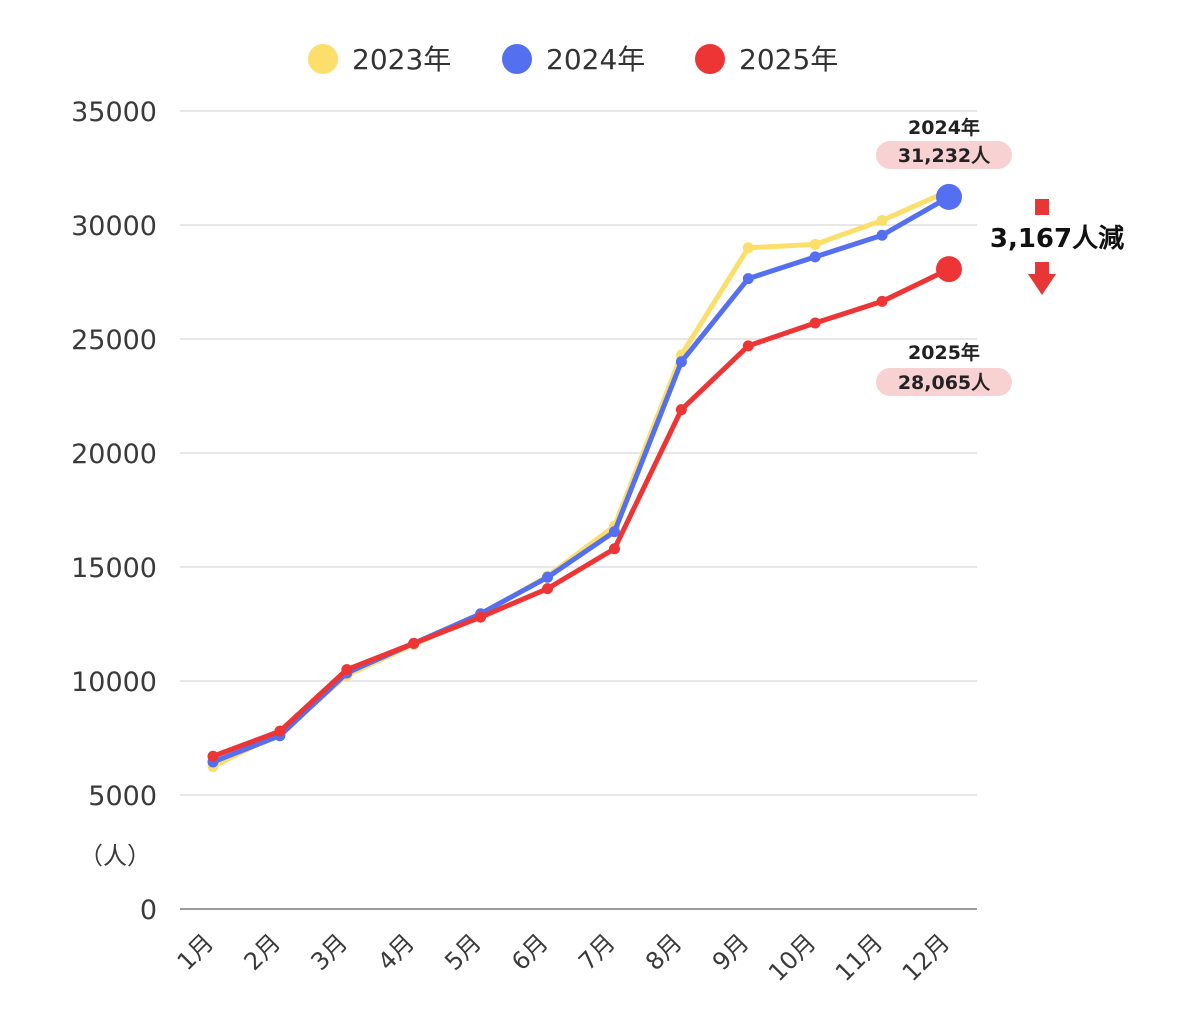  What do you see at coordinates (530, 952) in the screenshot?
I see `x-tick-label: 6月` at bounding box center [530, 952].